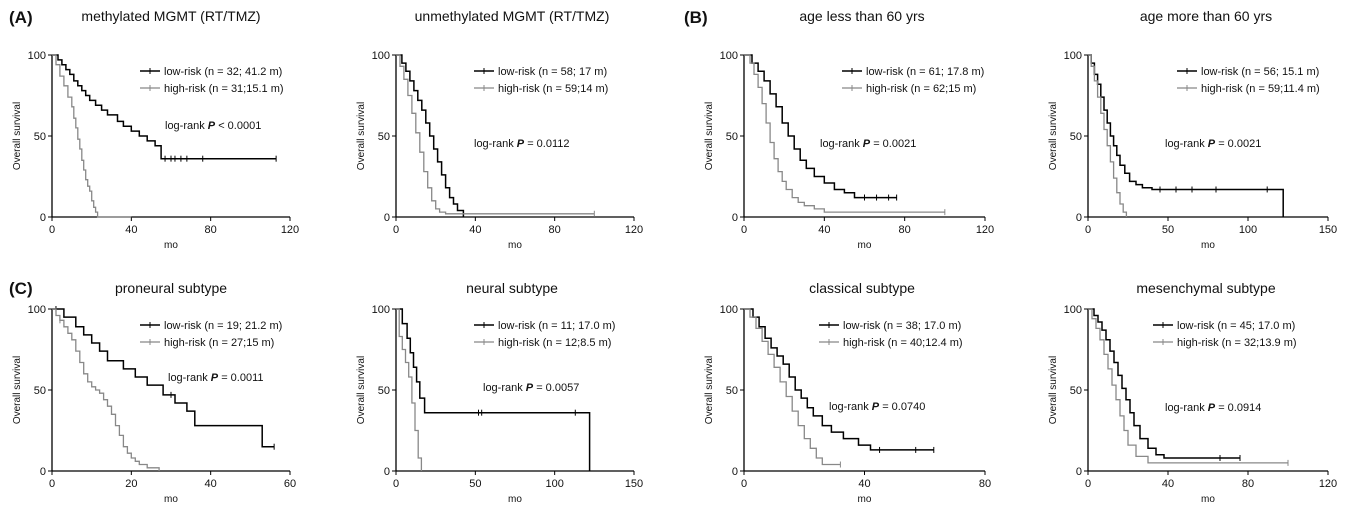 This screenshot has width=1352, height=508. What do you see at coordinates (861, 16) in the screenshot?
I see `plot-title: age less than 60 yrs` at bounding box center [861, 16].